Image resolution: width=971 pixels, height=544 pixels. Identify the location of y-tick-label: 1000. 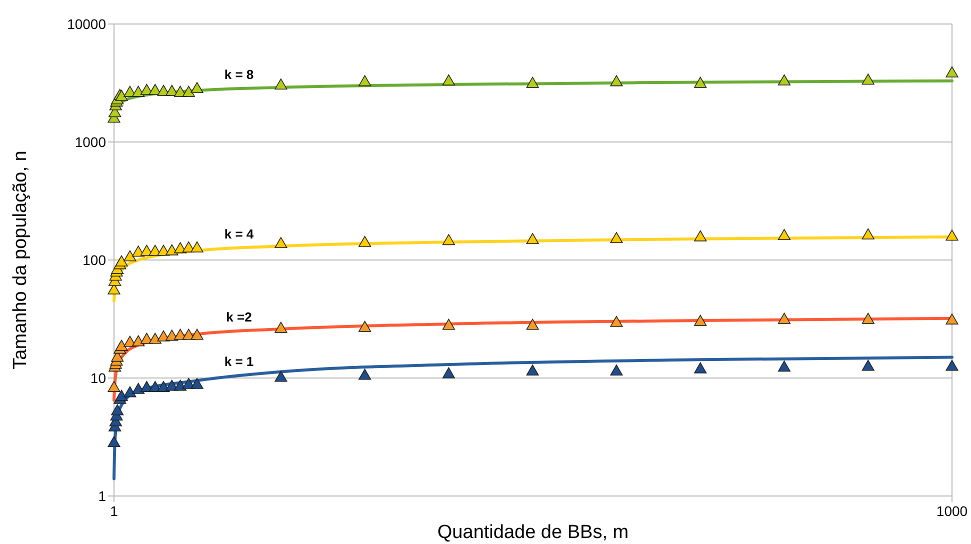
(90, 142).